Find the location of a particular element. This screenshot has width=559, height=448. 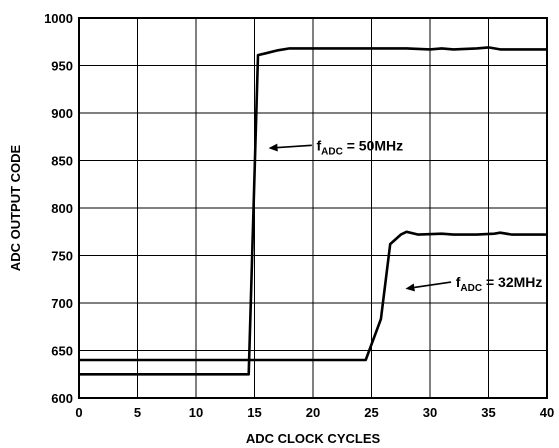

x-tick-label: 20 is located at coordinates (313, 412).